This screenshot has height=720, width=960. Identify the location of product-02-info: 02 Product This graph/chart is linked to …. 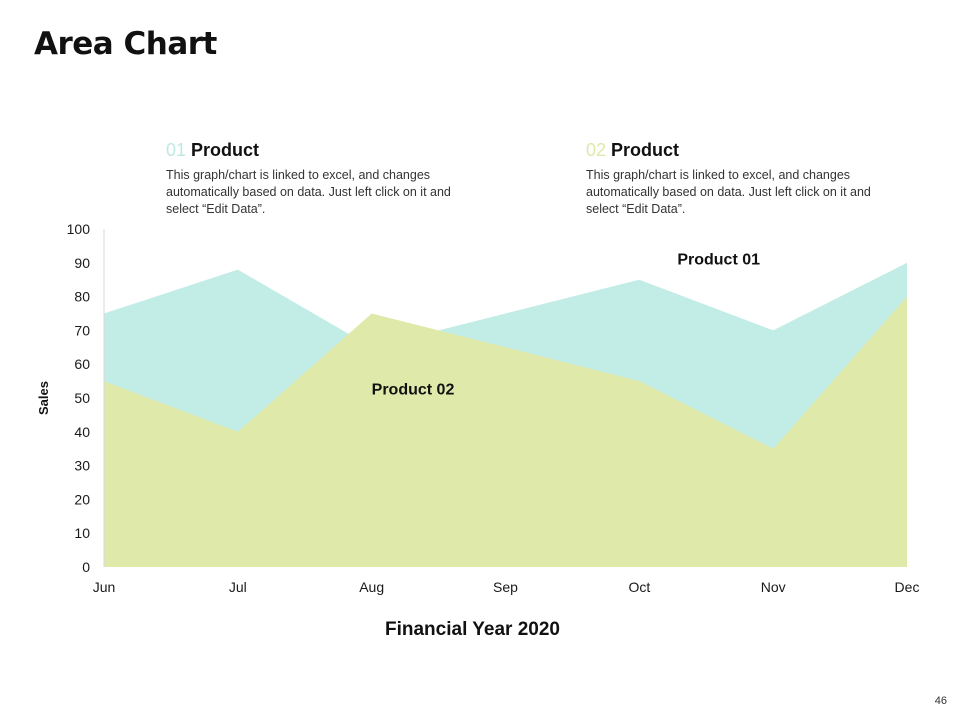
(746, 179).